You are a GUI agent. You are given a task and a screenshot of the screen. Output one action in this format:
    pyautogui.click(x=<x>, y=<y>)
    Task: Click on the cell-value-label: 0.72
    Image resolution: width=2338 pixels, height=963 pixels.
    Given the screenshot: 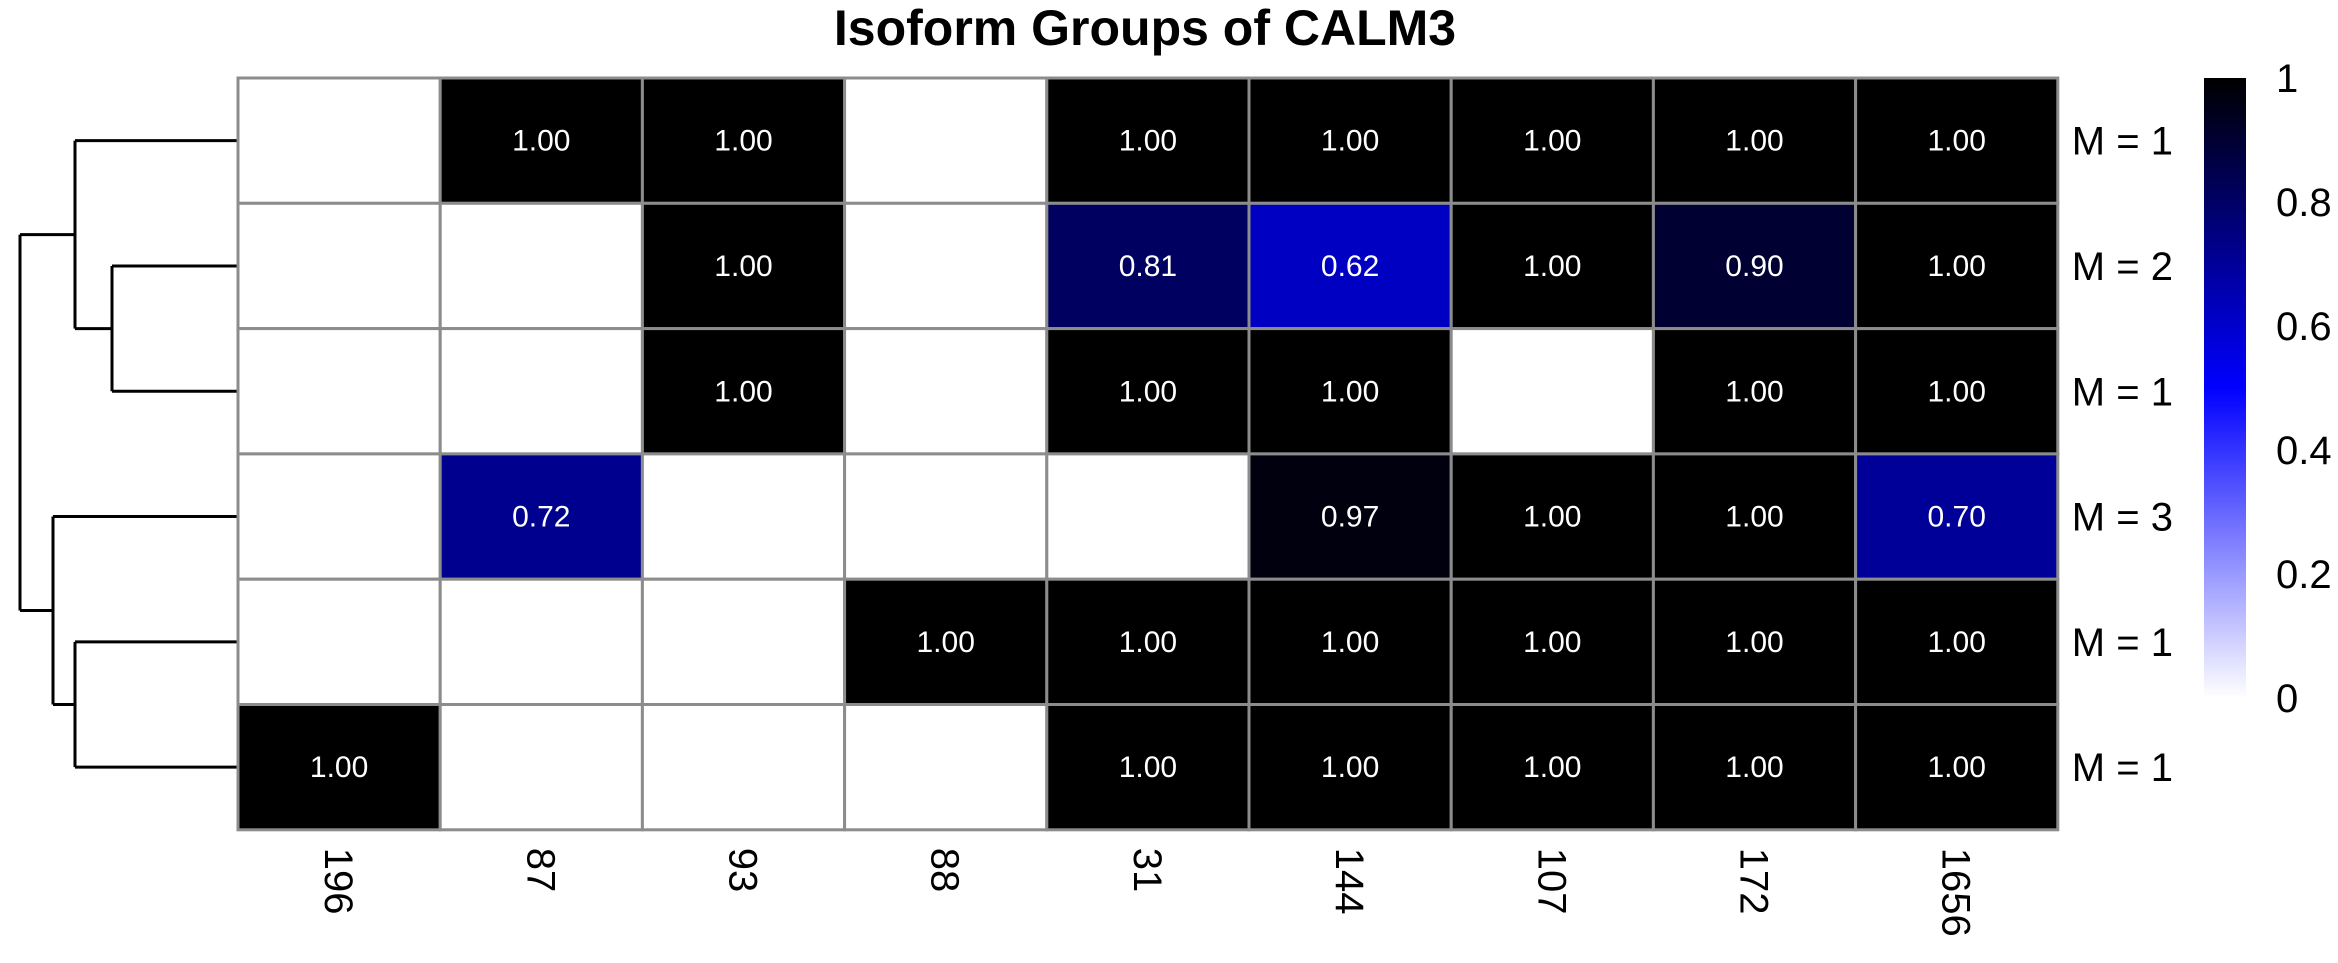 What is the action you would take?
    pyautogui.click(x=541, y=517)
    